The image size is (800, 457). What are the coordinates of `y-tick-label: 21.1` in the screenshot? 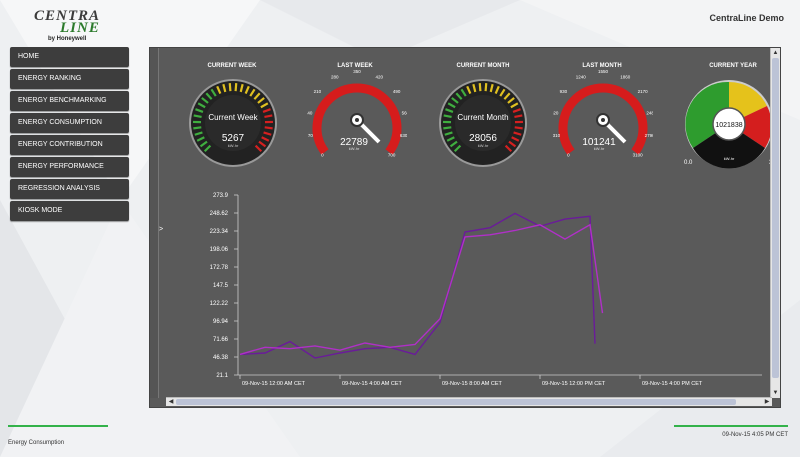 It's located at (222, 376).